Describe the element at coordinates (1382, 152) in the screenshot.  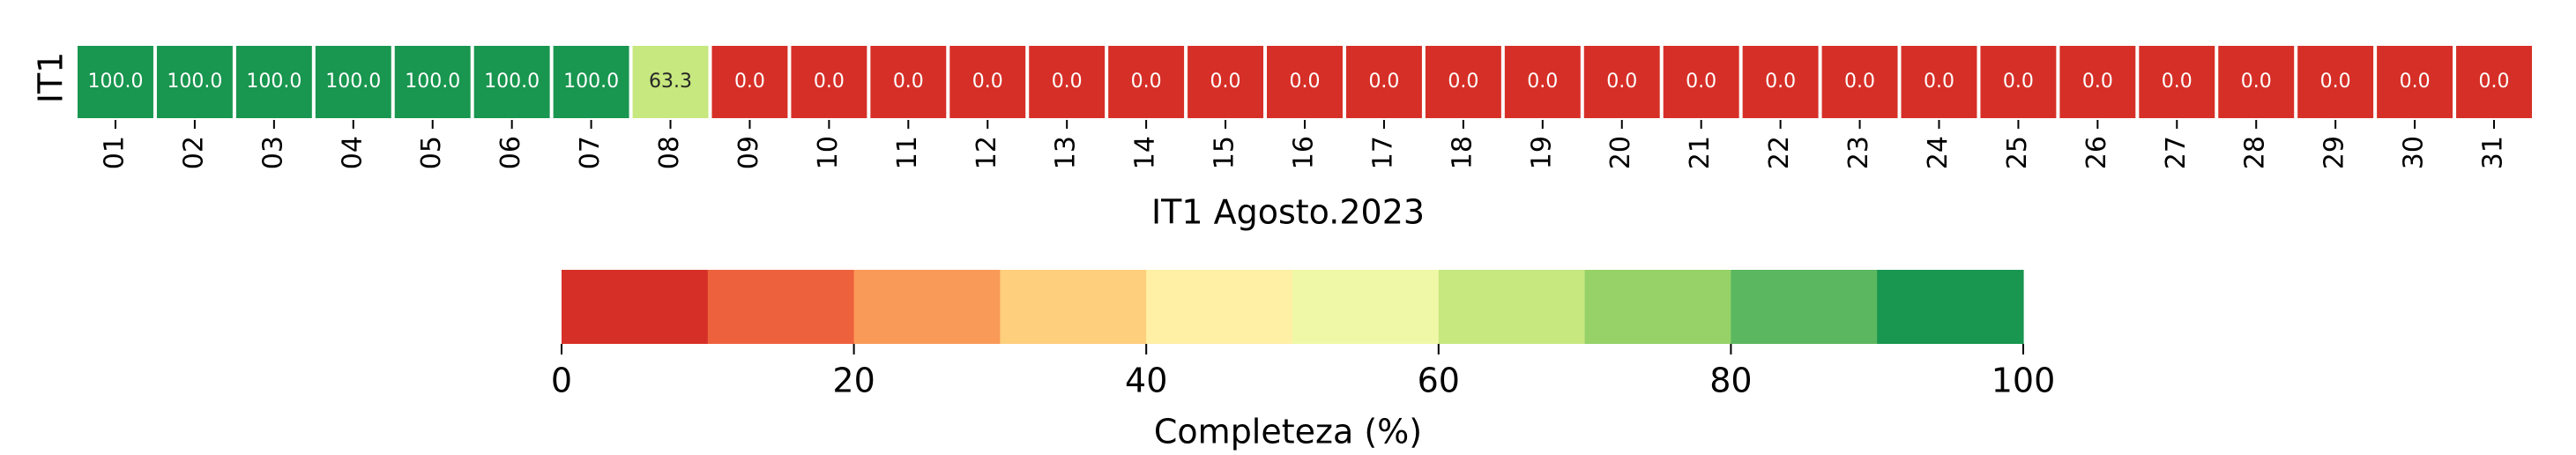
I see `x-tick-label: 17` at that location.